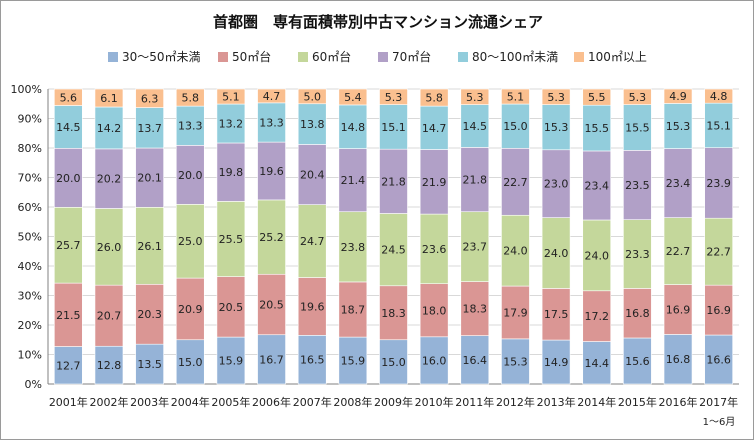  I want to click on data-label: 20.0, so click(190, 175).